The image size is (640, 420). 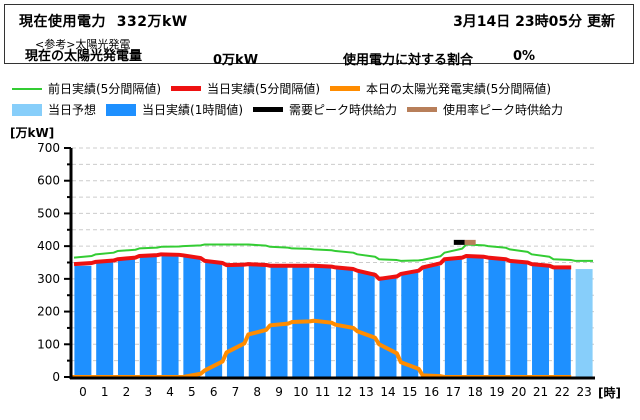 What do you see at coordinates (48, 148) in the screenshot?
I see `y-tick-label: 700` at bounding box center [48, 148].